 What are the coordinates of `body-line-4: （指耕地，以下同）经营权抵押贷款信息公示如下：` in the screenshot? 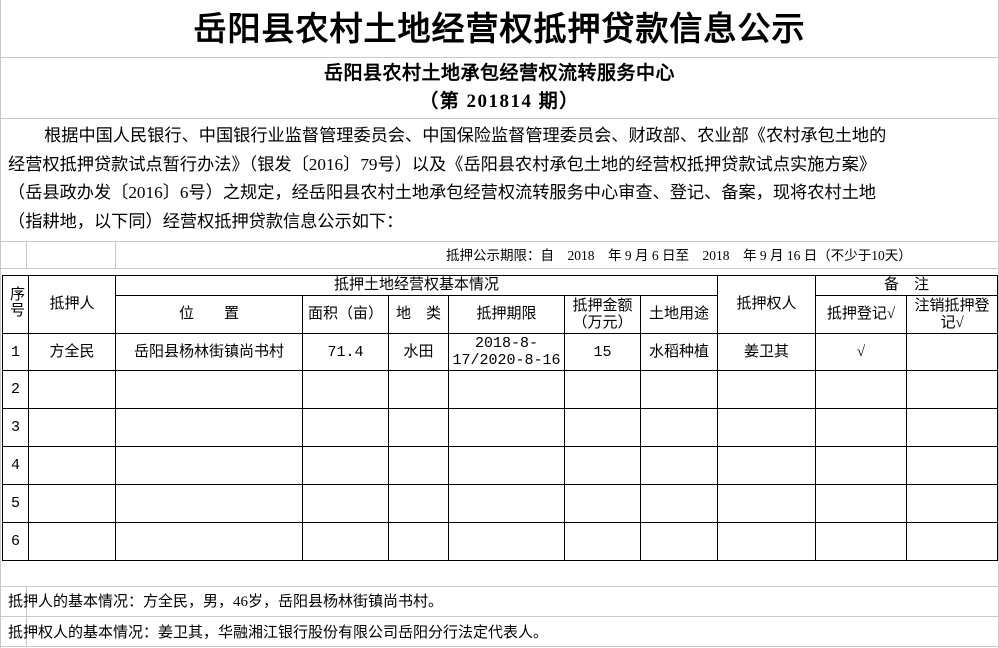 It's located at (206, 221).